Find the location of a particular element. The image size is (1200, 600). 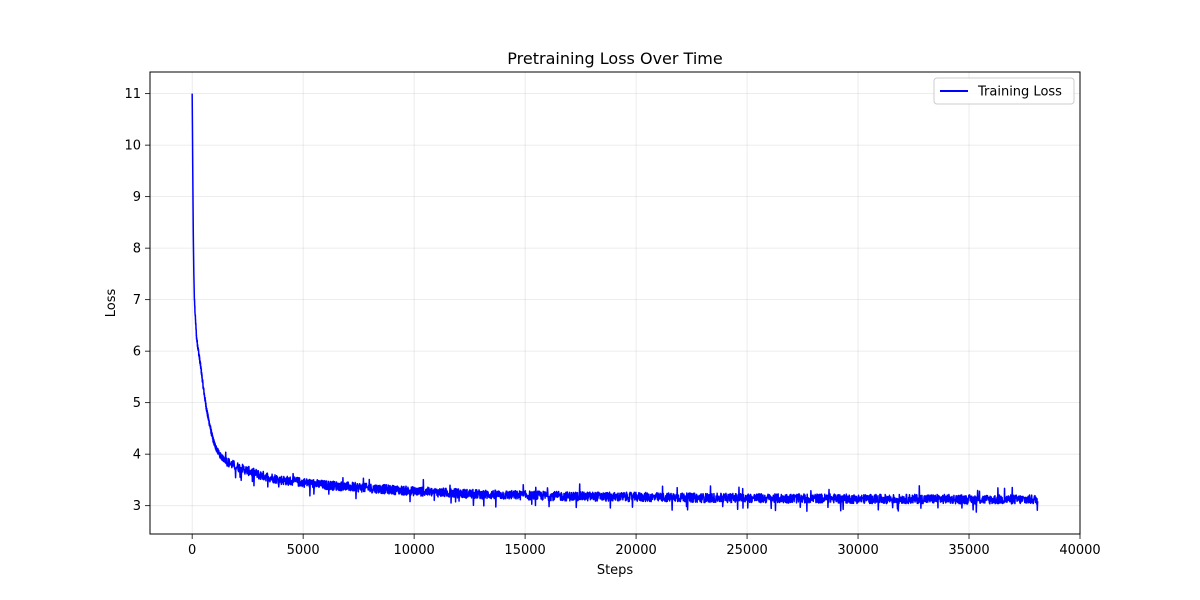

legend-box is located at coordinates (1004, 91).